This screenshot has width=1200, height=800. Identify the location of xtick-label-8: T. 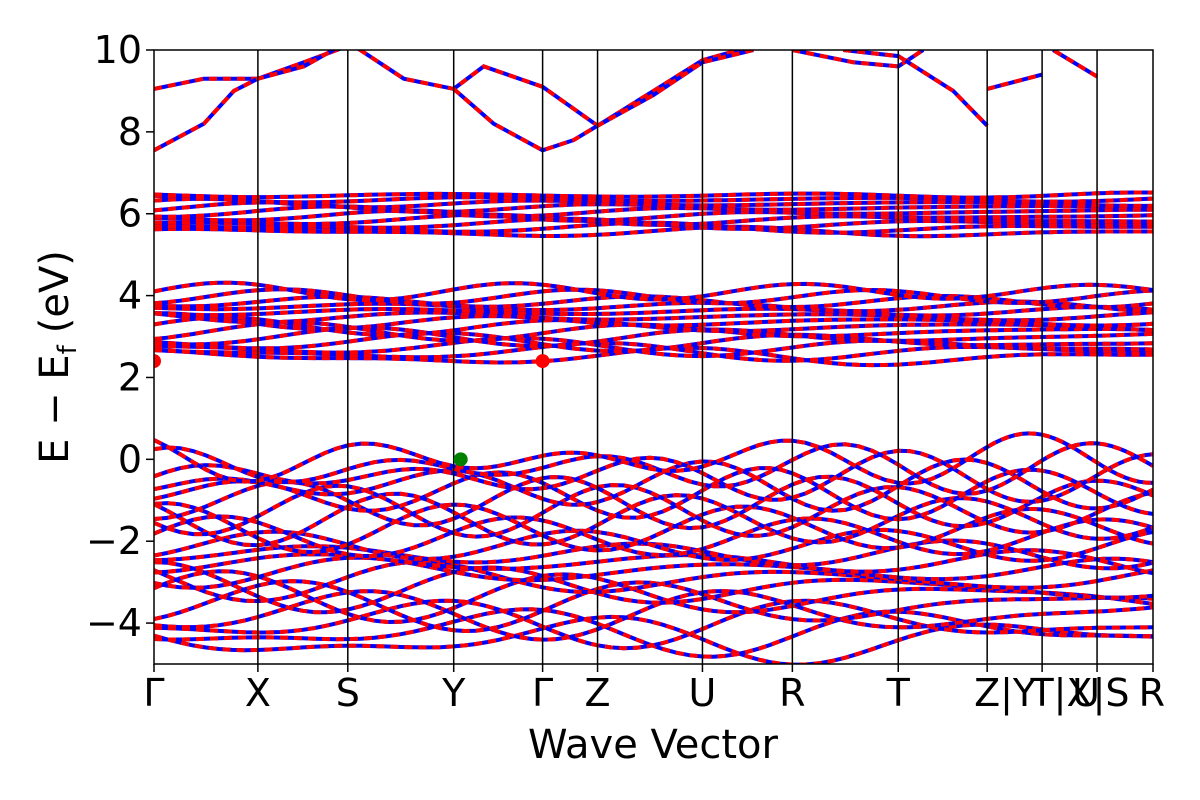
(898, 693).